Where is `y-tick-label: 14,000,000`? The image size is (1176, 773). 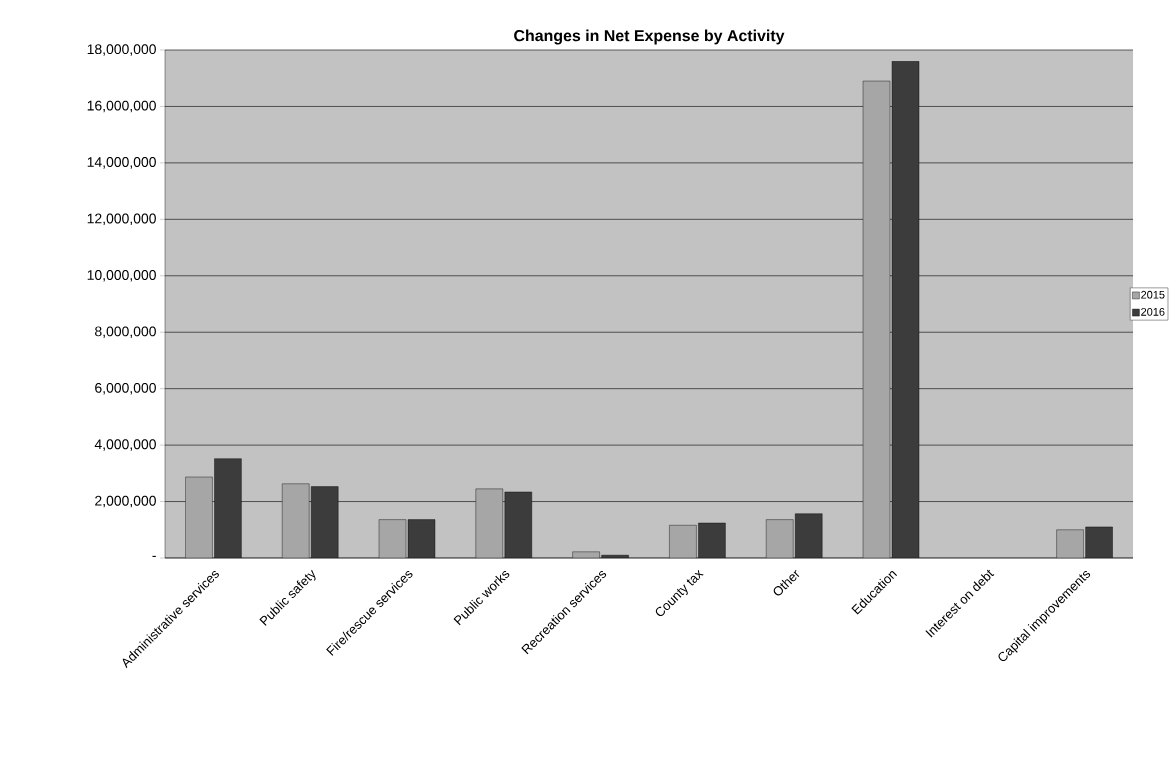
y-tick-label: 14,000,000 is located at coordinates (121, 163).